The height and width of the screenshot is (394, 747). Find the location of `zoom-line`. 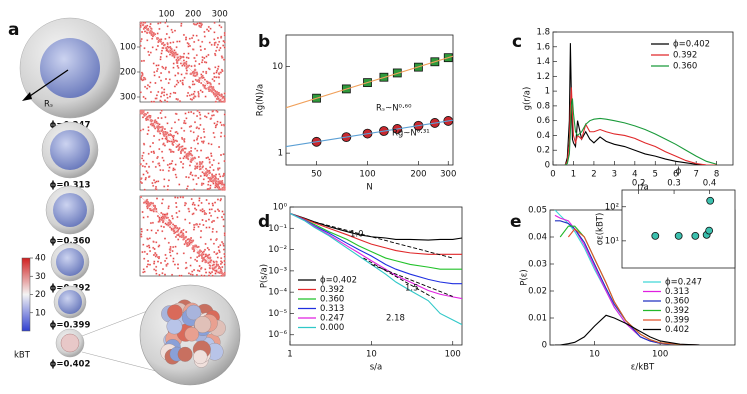

zoom-line is located at coordinates (116, 323).